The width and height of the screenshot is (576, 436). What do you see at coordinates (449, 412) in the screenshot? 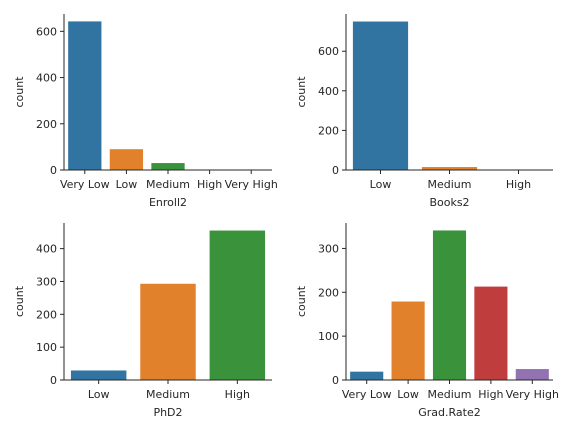
I see `x-axis-label: Grad.Rate2` at bounding box center [449, 412].